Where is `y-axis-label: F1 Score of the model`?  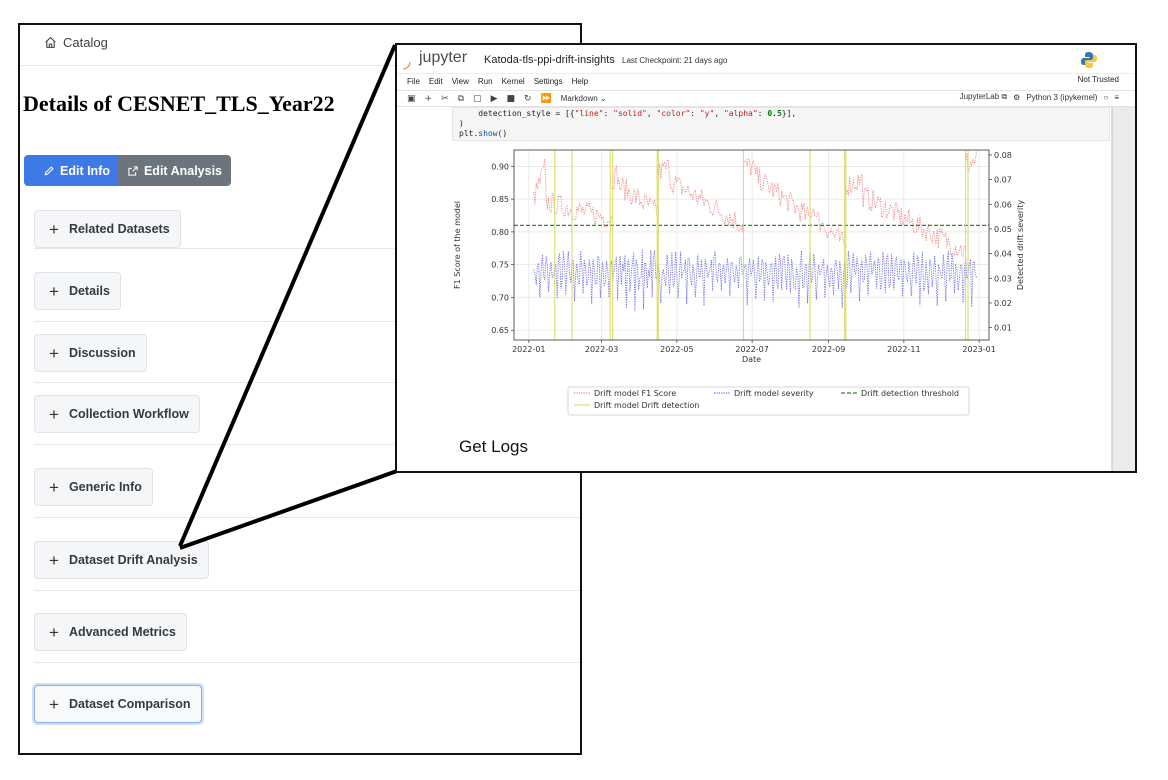
y-axis-label: F1 Score of the model is located at coordinates (457, 245).